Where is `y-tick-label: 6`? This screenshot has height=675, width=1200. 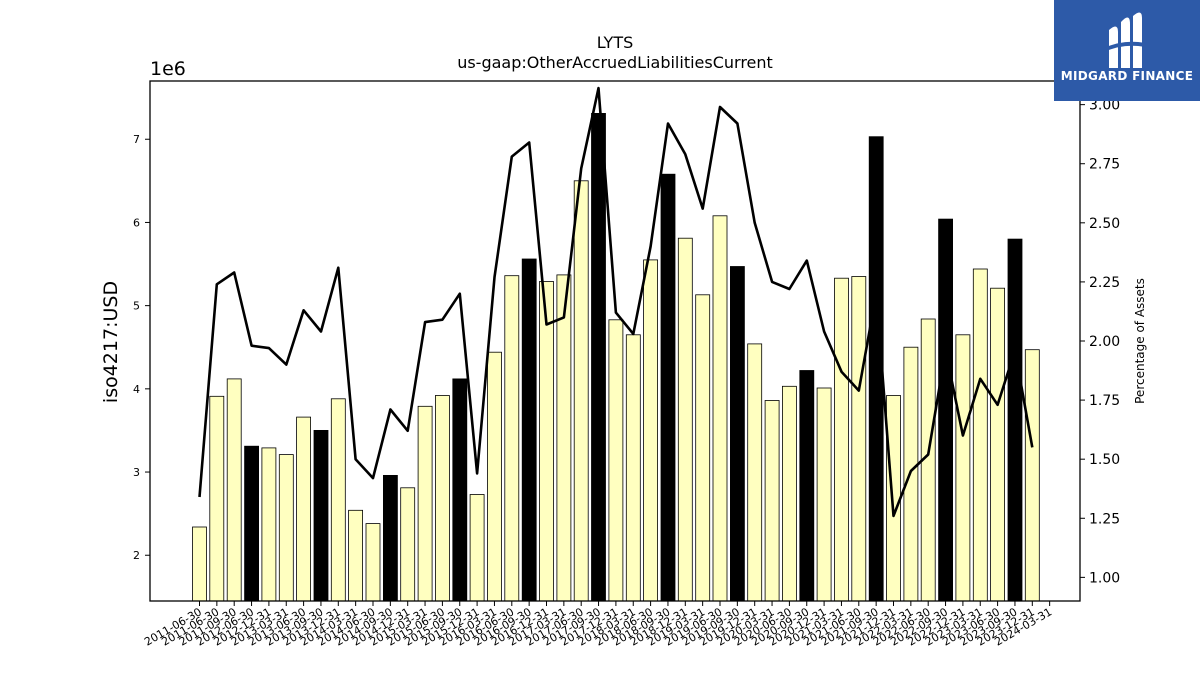 y-tick-label: 6 is located at coordinates (136, 222).